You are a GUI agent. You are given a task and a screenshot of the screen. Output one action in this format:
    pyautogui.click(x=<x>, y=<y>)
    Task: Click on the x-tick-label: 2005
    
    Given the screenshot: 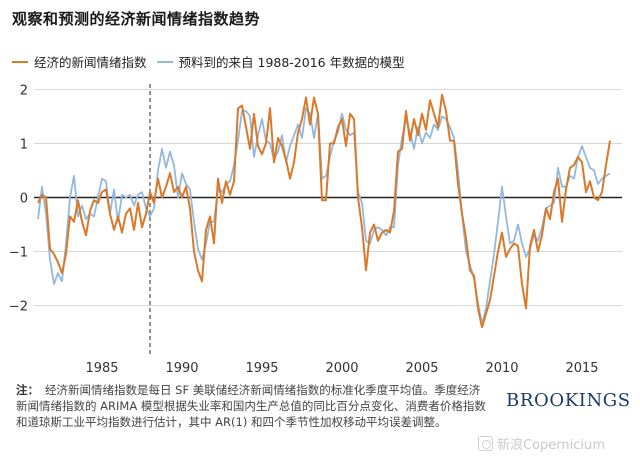 What is the action you would take?
    pyautogui.click(x=421, y=368)
    